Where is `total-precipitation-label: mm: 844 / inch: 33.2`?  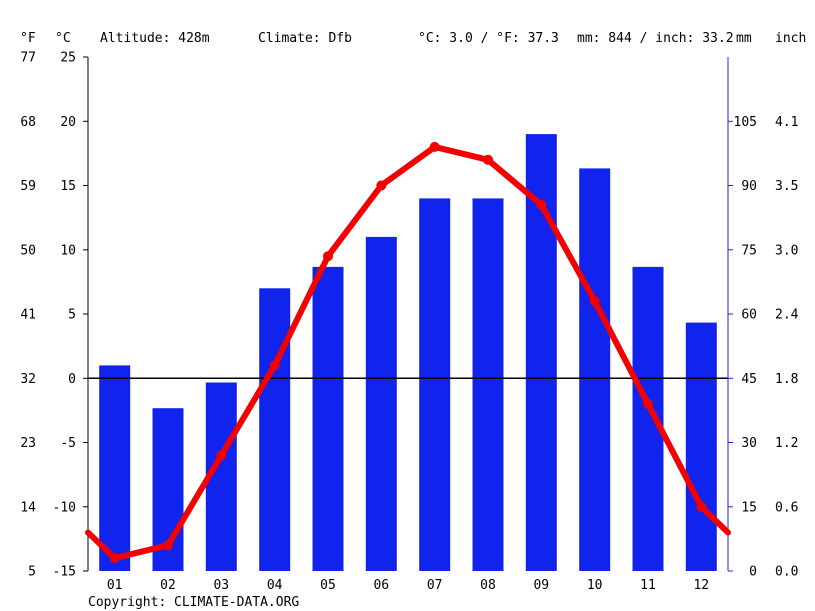 total-precipitation-label: mm: 844 / inch: 33.2 is located at coordinates (655, 38).